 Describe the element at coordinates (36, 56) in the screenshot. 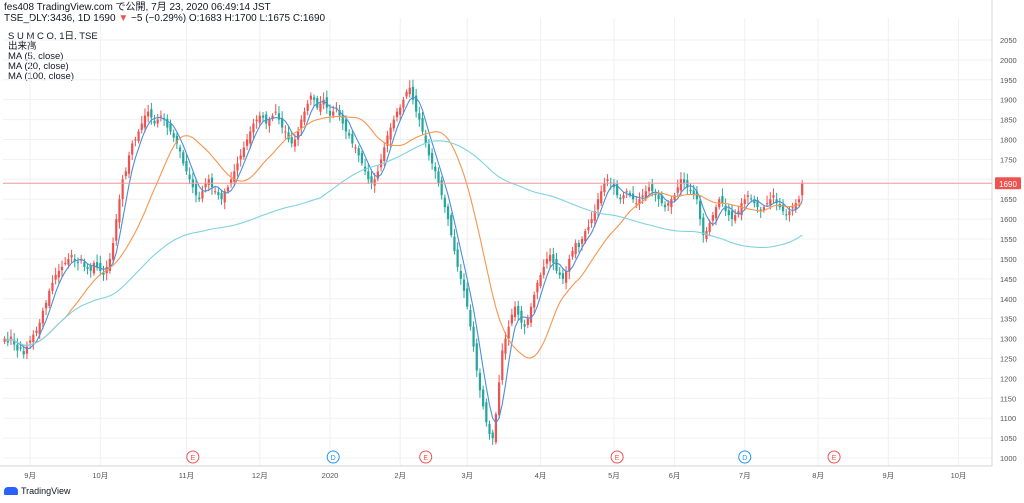

I see `indicator-ma5: MA (5, close)` at that location.